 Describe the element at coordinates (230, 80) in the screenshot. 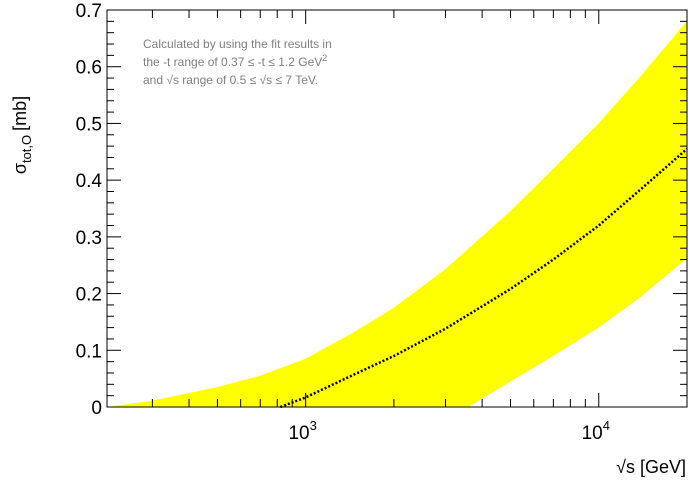

I see `annotation-line-3: and √s range of 0.5 ≤ √s ≤ 7 TeV.` at that location.